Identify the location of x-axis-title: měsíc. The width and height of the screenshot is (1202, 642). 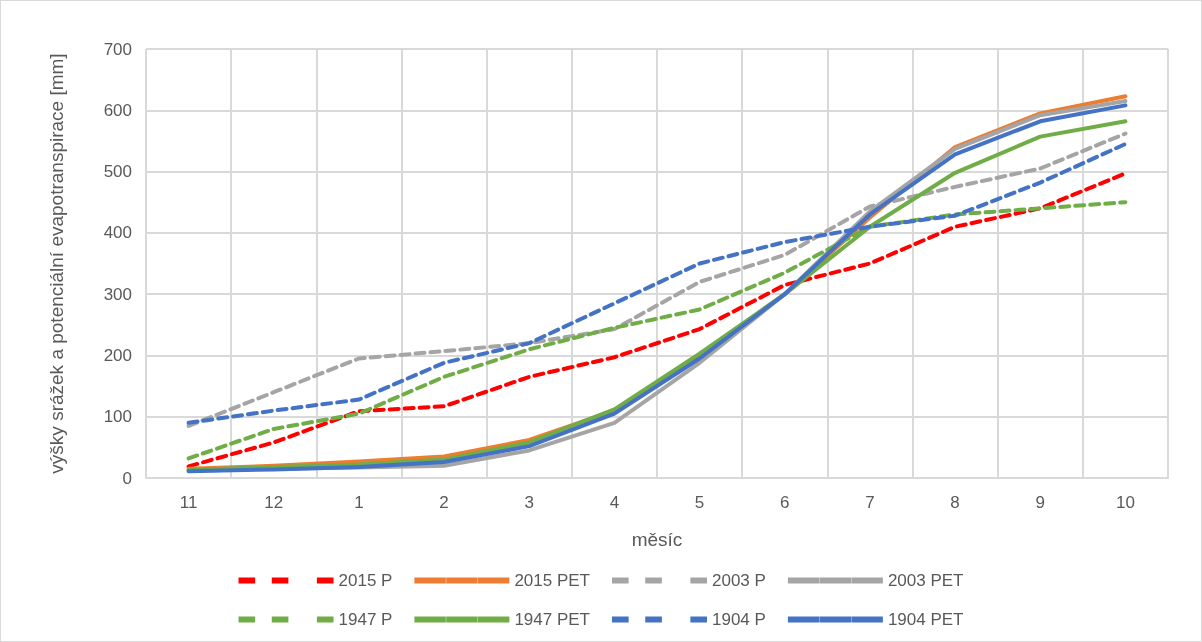
(657, 539).